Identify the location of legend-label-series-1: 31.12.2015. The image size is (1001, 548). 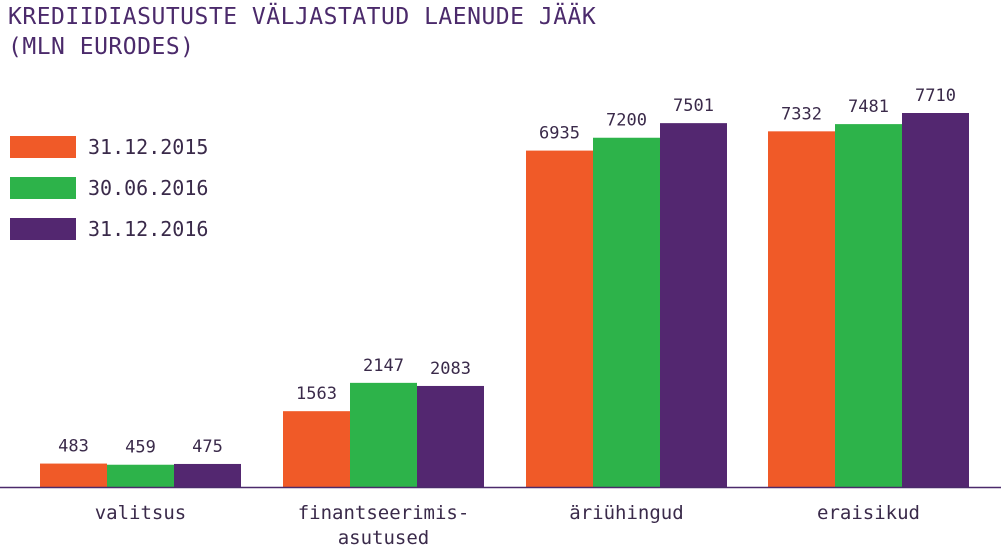
(148, 146).